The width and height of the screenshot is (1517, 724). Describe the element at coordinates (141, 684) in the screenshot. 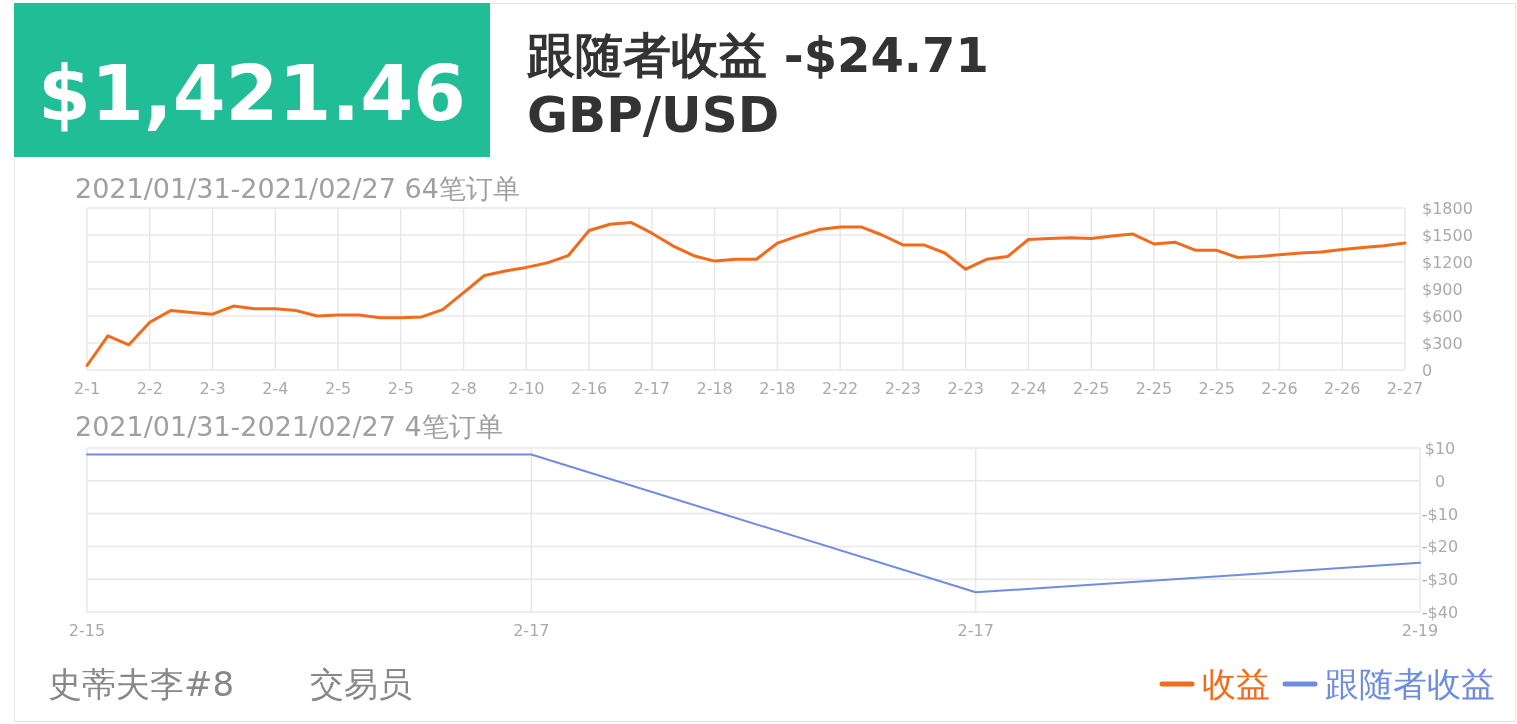

I see `text: 史蒂夫李#8` at that location.